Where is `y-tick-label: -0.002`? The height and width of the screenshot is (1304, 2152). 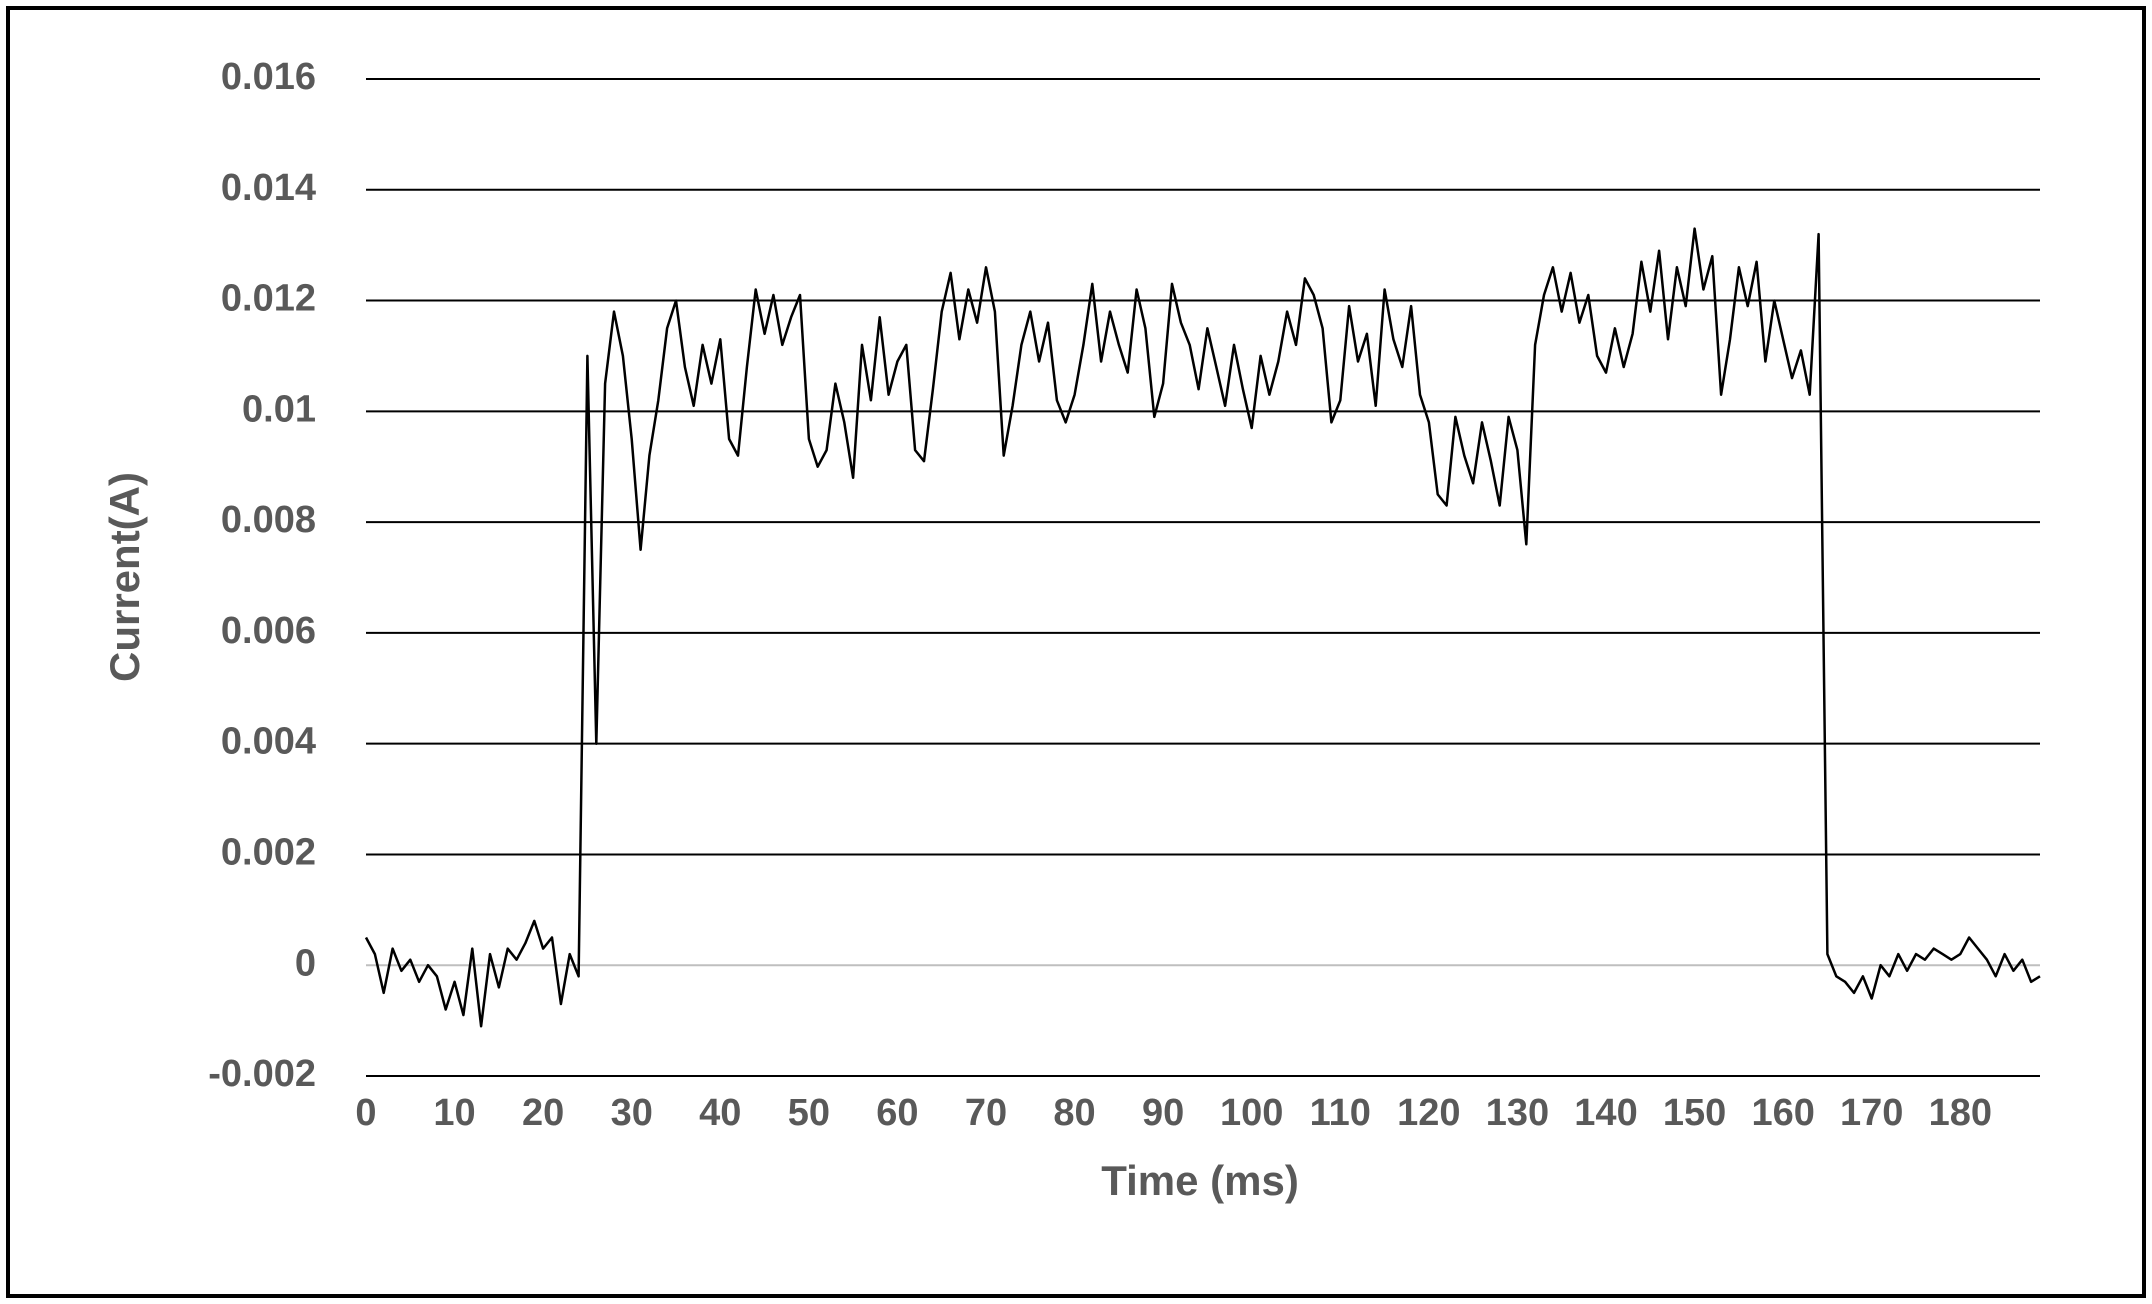
y-tick-label: -0.002 is located at coordinates (262, 1074).